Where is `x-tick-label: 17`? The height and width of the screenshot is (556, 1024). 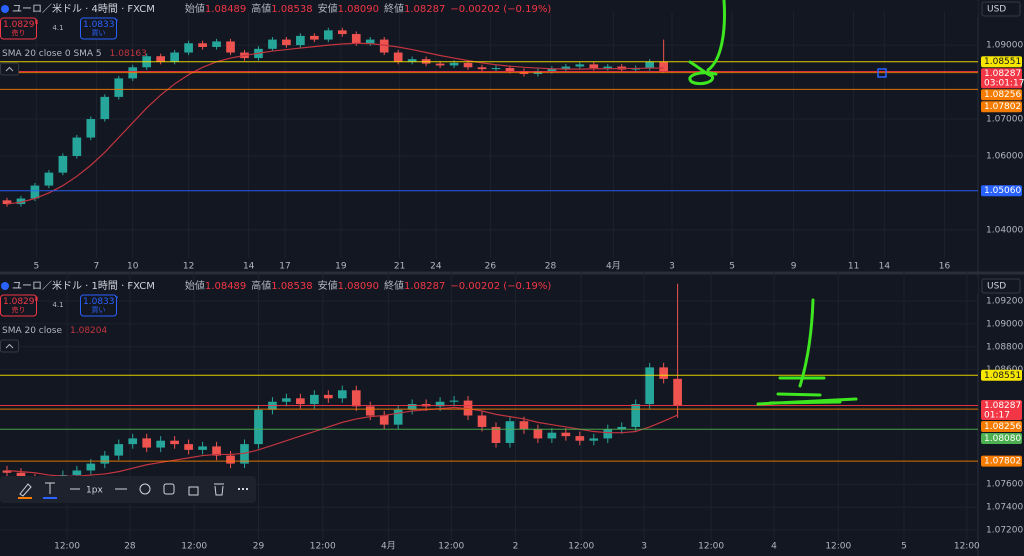 x-tick-label: 17 is located at coordinates (284, 267).